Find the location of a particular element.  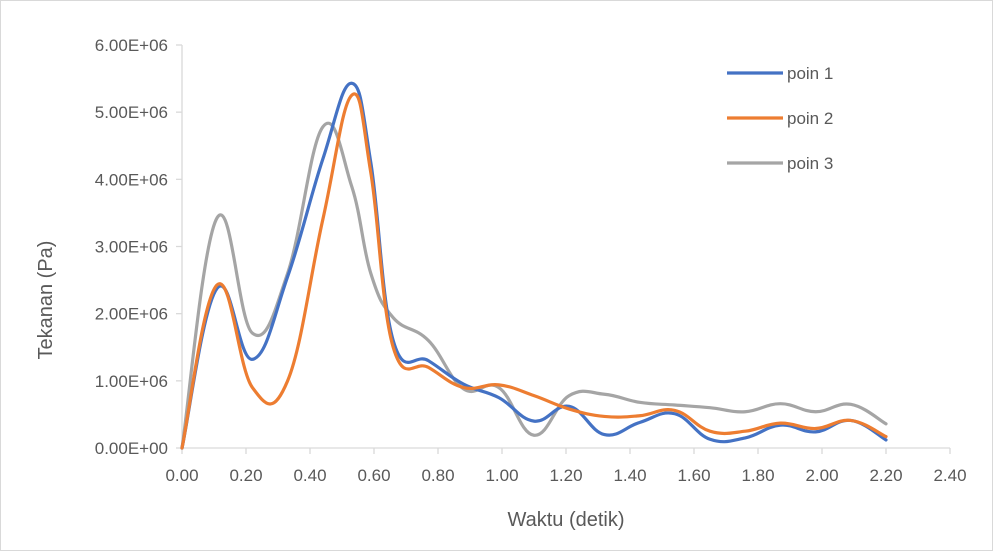

x-tick-label: 0.80 is located at coordinates (437, 475).